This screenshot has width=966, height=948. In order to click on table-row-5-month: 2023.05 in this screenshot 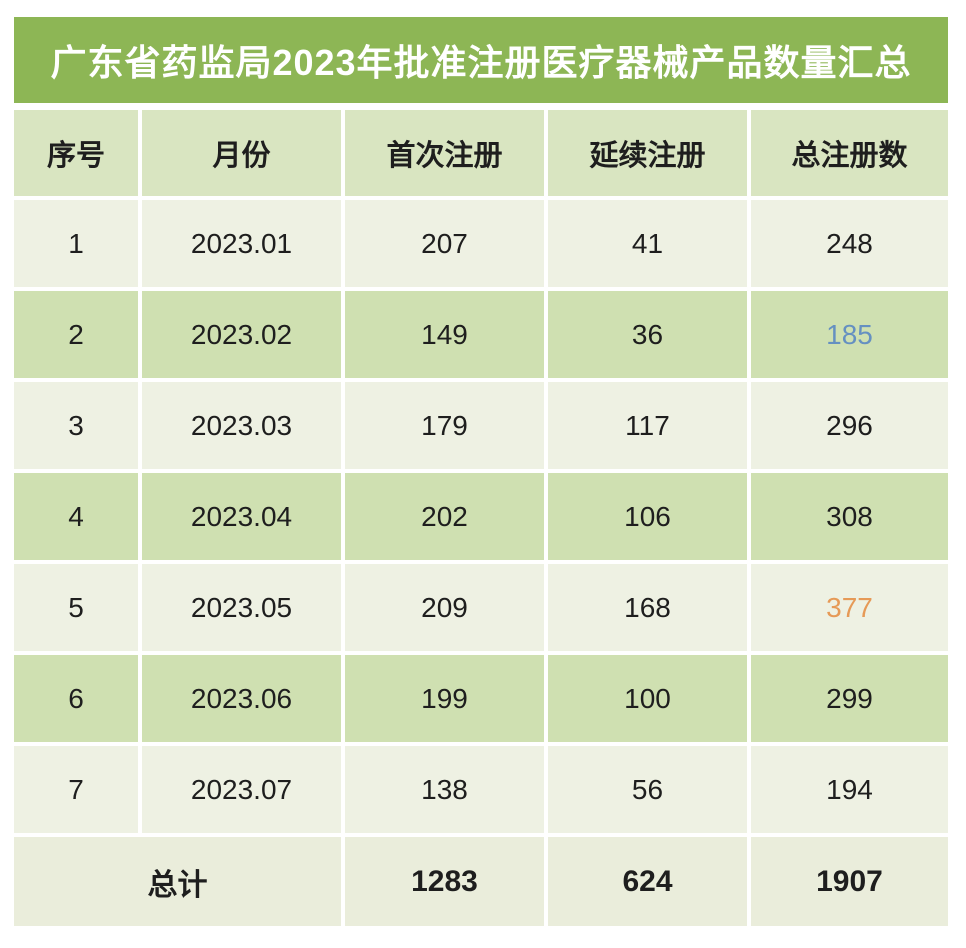, I will do `click(241, 607)`.